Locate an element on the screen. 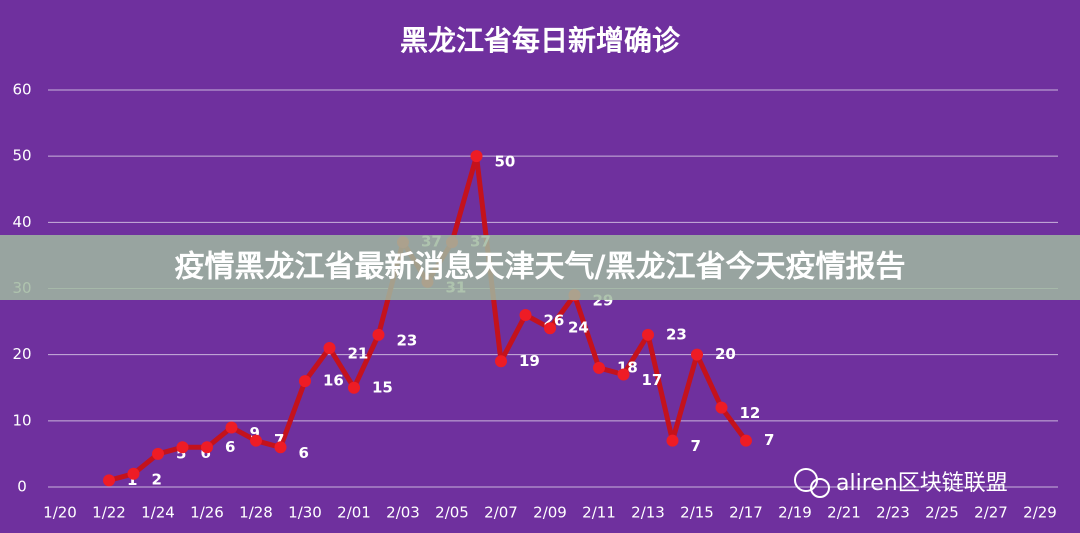 The height and width of the screenshot is (533, 1080). overlay-banner is located at coordinates (540, 267).